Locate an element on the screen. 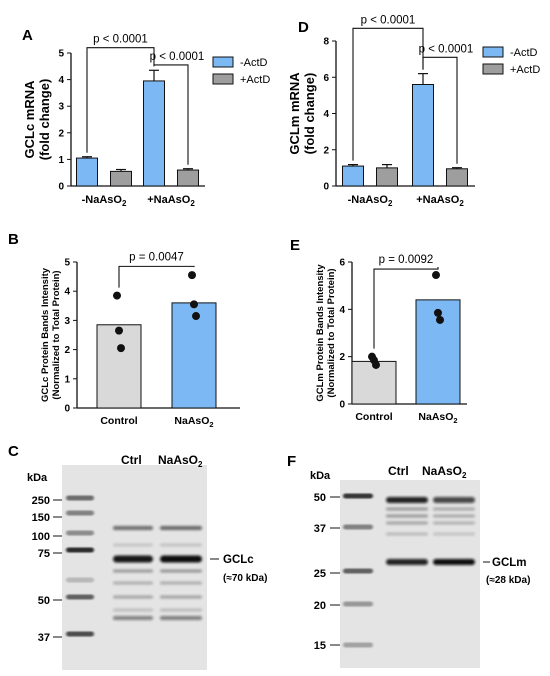 The image size is (550, 676). chart-e-ytick-label: 0 is located at coordinates (342, 405).